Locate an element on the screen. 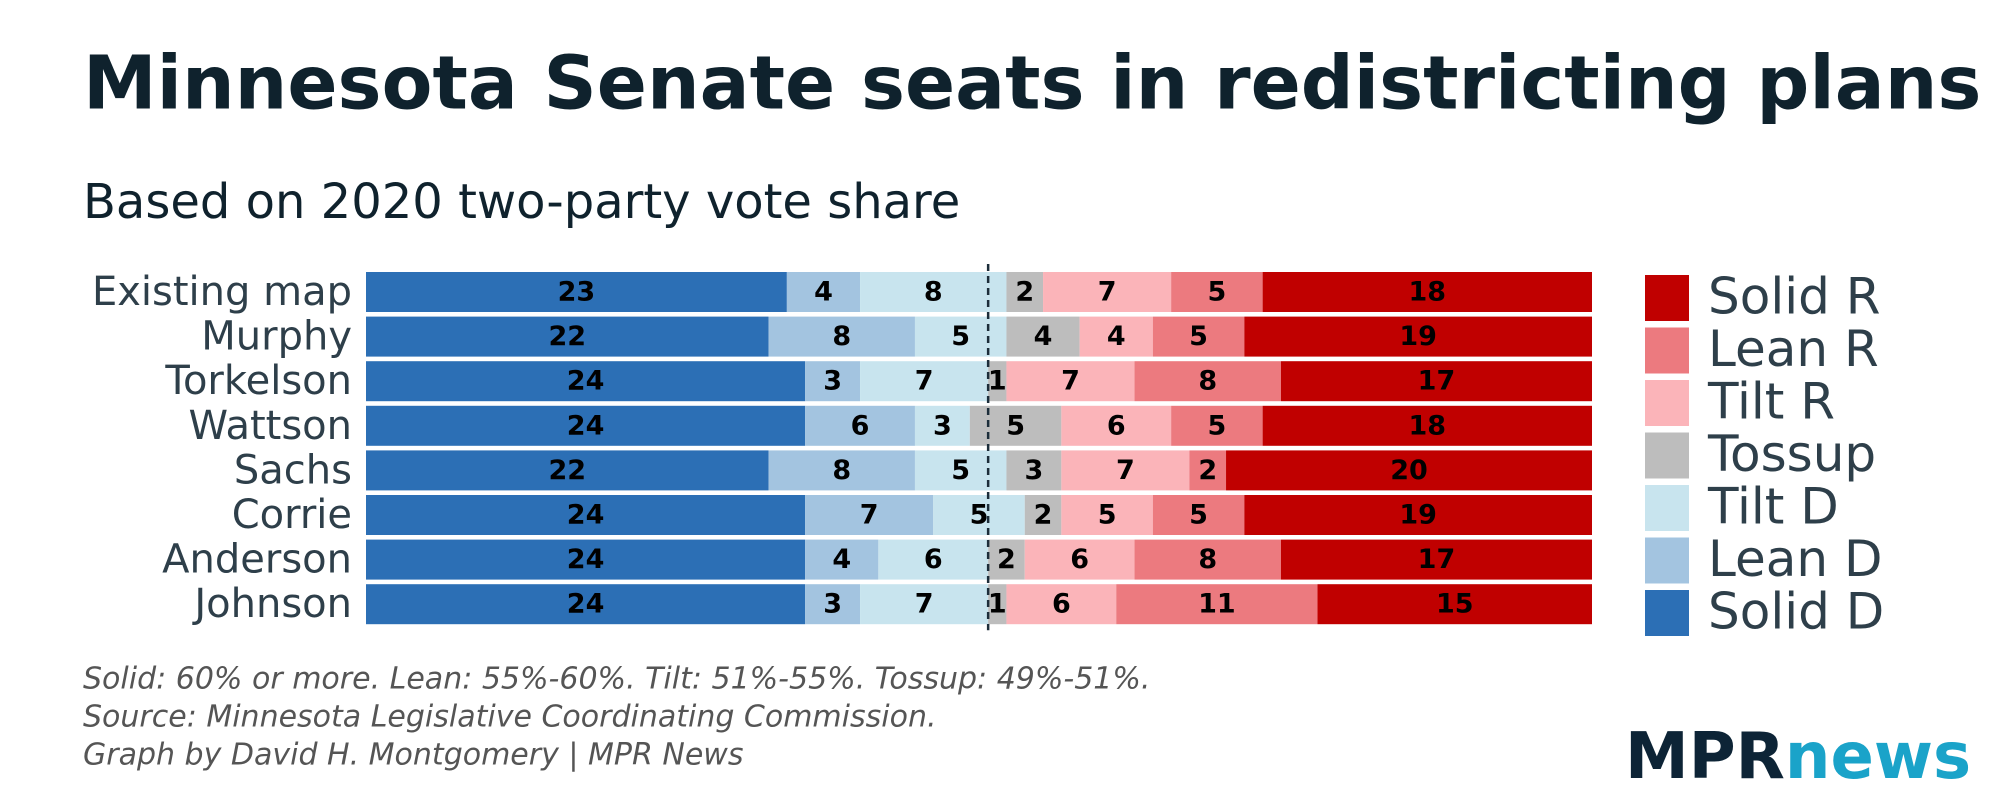 This screenshot has width=2000, height=800. value-label: 23 is located at coordinates (577, 292).